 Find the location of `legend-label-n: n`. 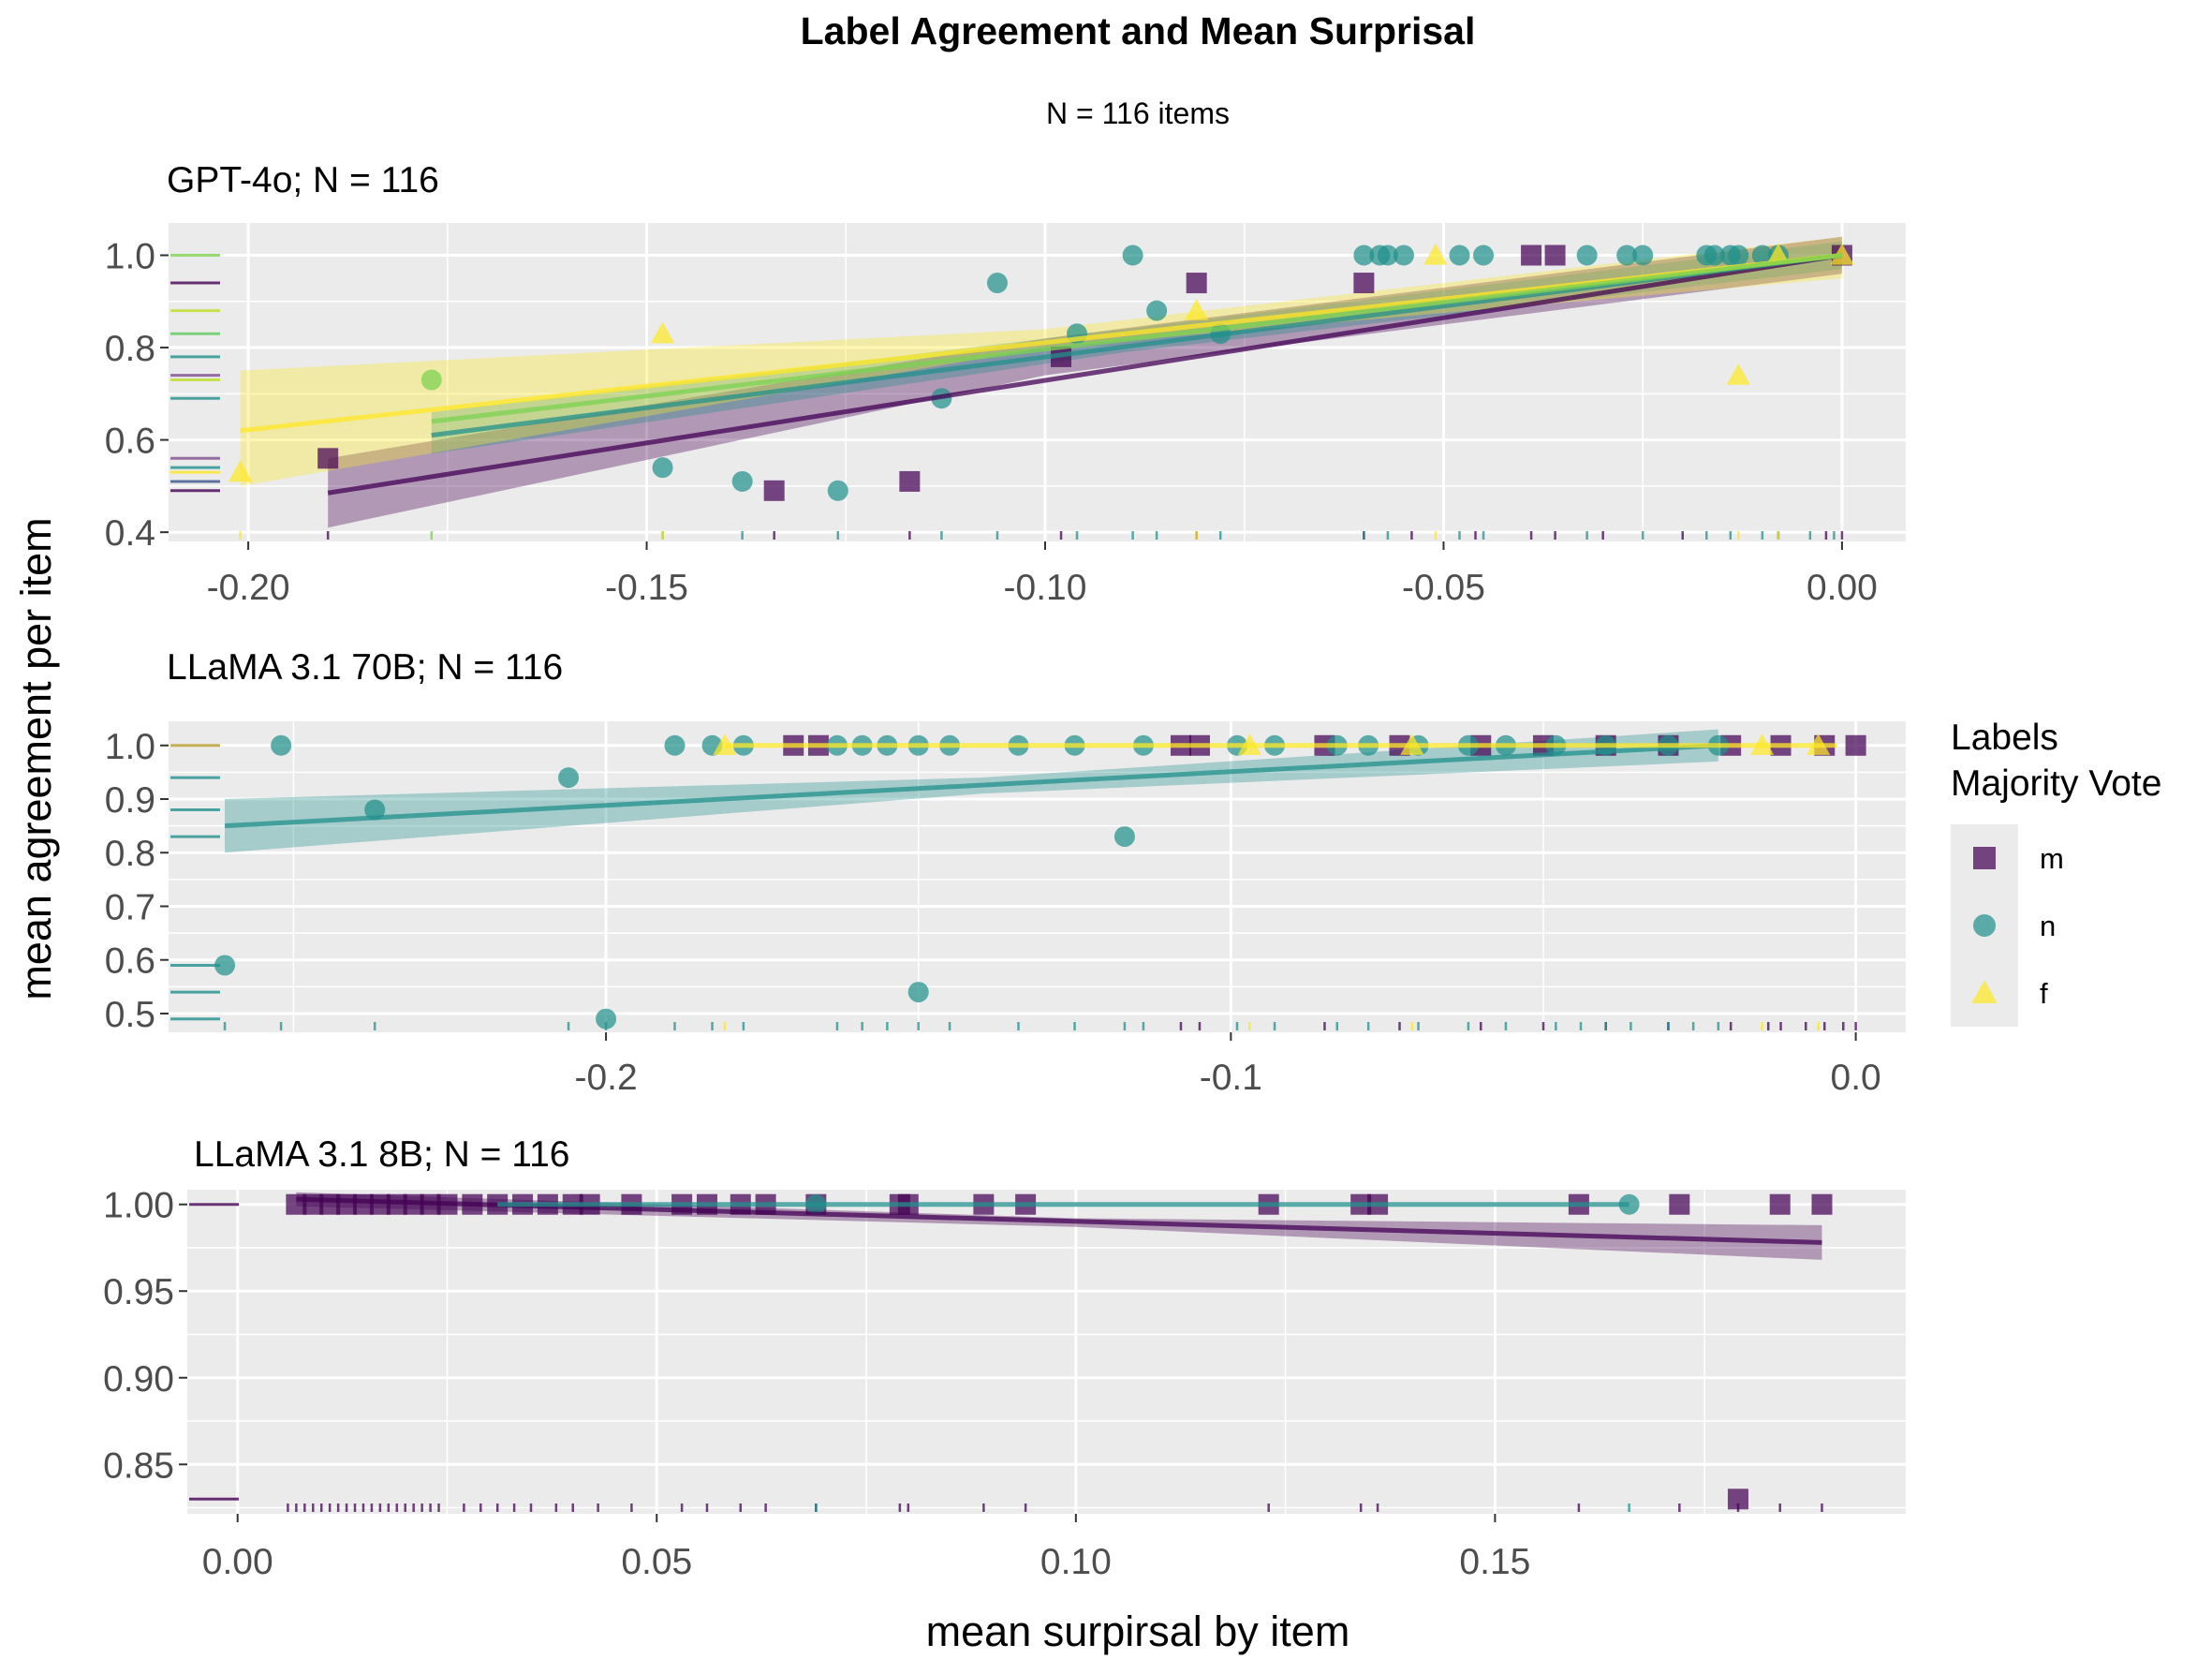

legend-label-n: n is located at coordinates (2048, 926).